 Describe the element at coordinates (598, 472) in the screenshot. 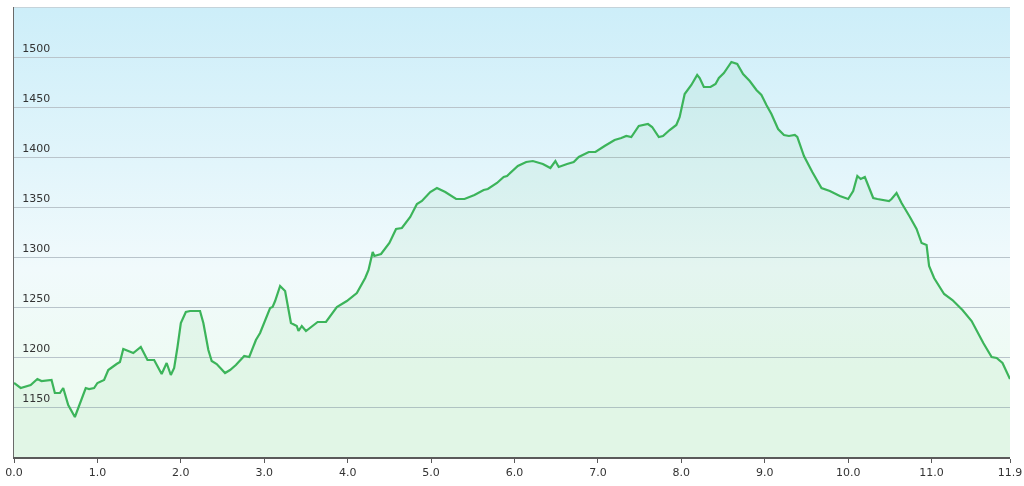

I see `x-tick-label: 7.0` at that location.